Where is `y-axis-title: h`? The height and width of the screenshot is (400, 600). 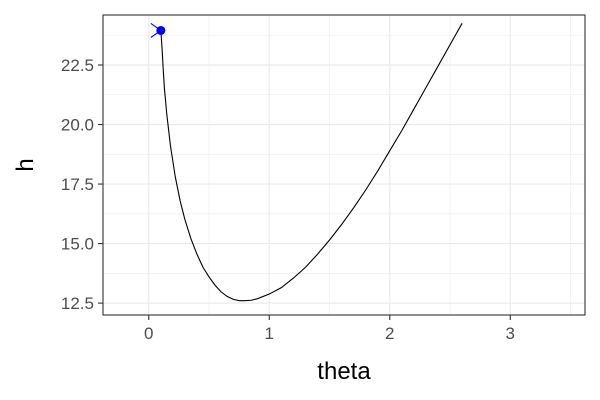 y-axis-title: h is located at coordinates (25, 164).